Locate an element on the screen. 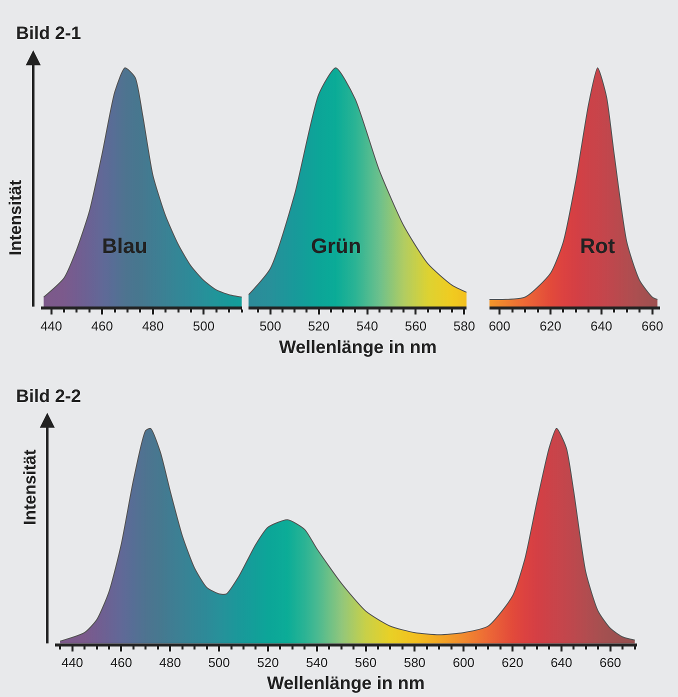 The width and height of the screenshot is (678, 697). chart-title: Bild 2-1 is located at coordinates (49, 33).